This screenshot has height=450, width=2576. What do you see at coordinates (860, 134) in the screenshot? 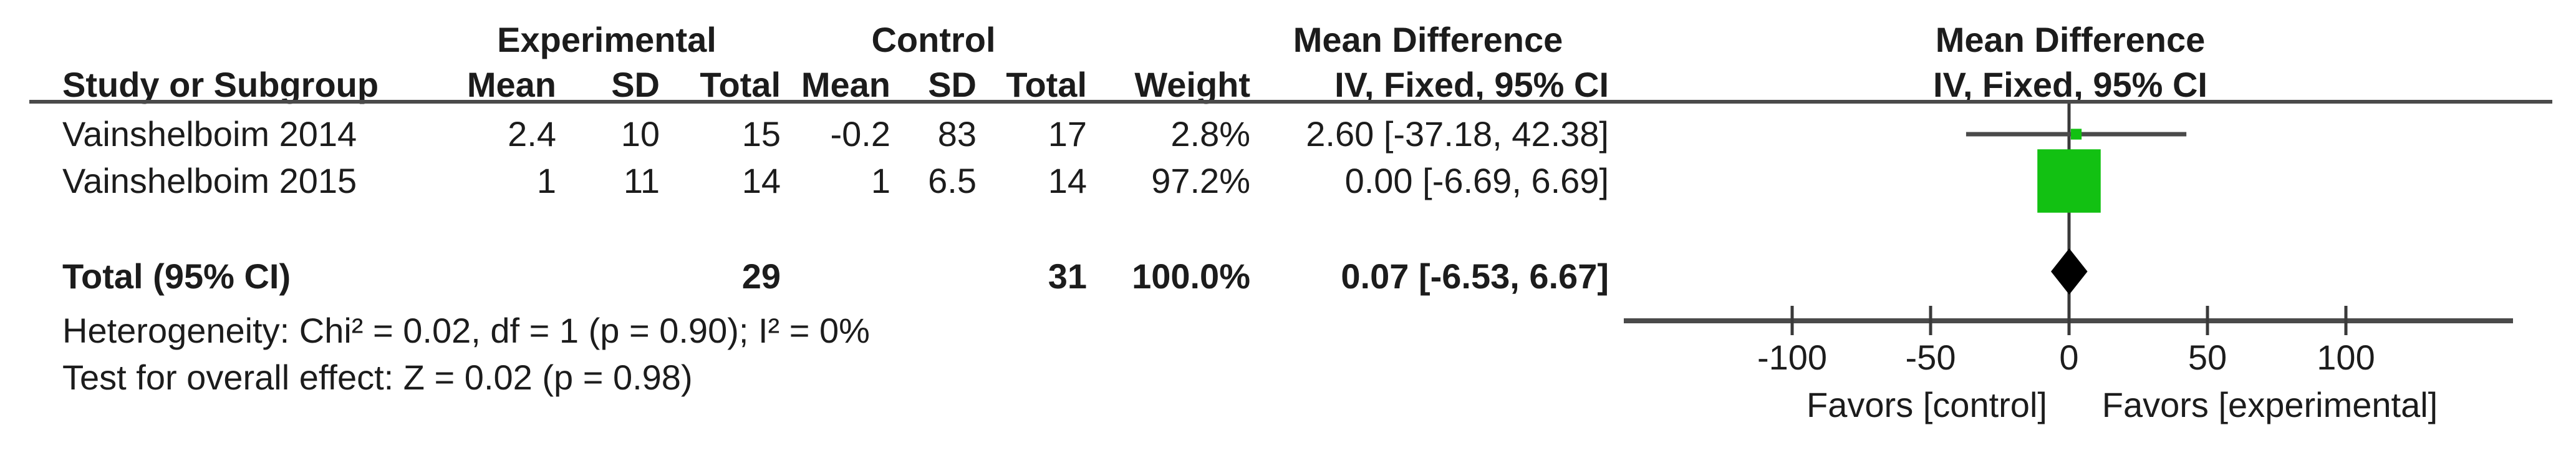
I see `ctrl-mean-value: -0.2` at bounding box center [860, 134].